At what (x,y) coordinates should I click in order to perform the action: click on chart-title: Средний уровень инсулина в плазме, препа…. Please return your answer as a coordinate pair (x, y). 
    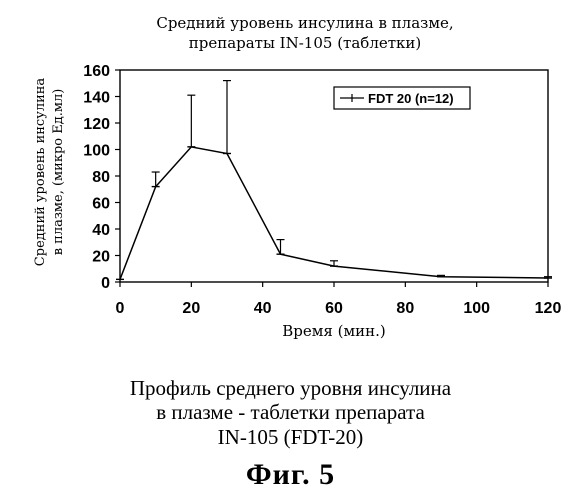
    Looking at the image, I should click on (304, 33).